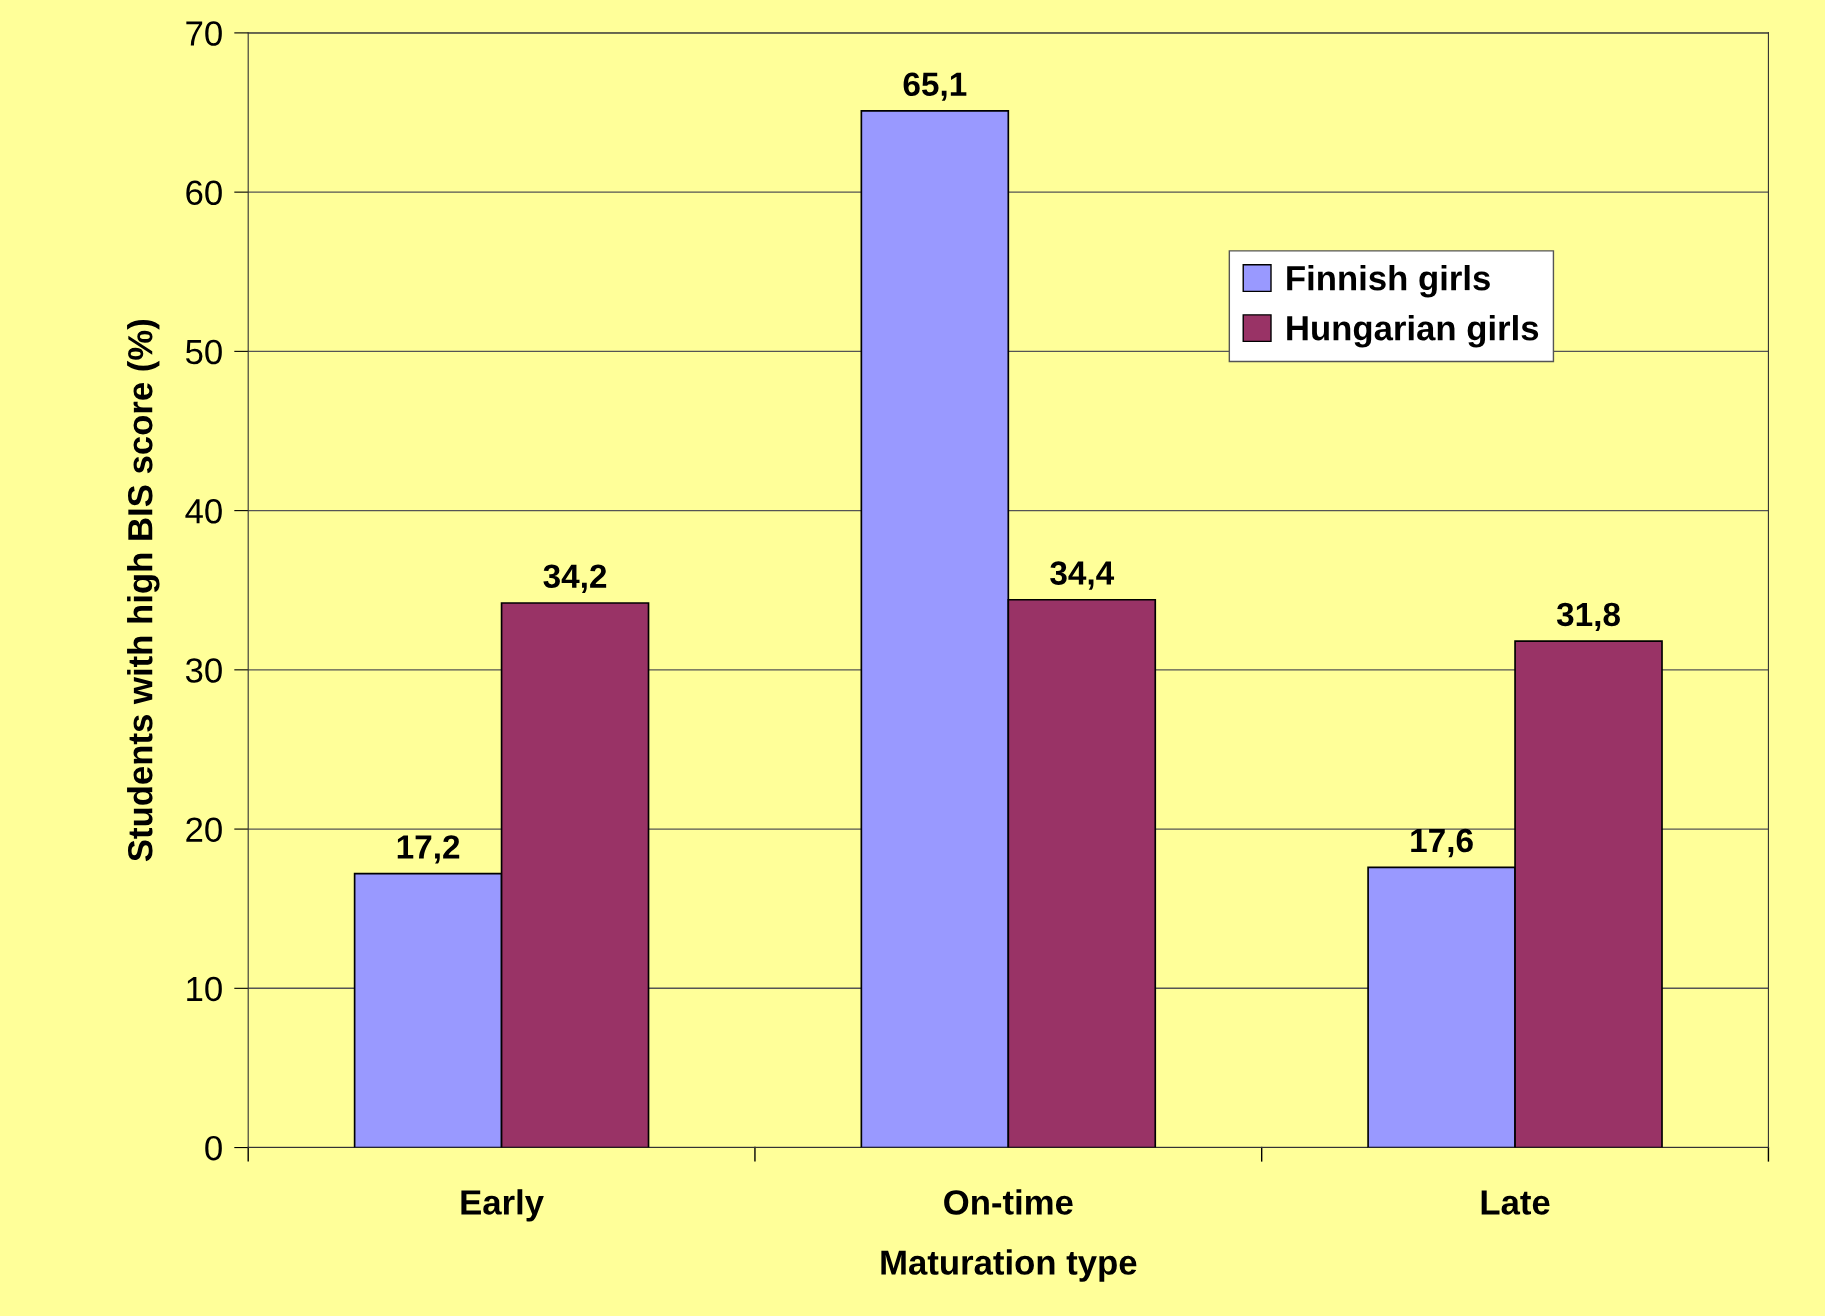  Describe the element at coordinates (1388, 281) in the screenshot. I see `legend-label: Finnish girls` at that location.